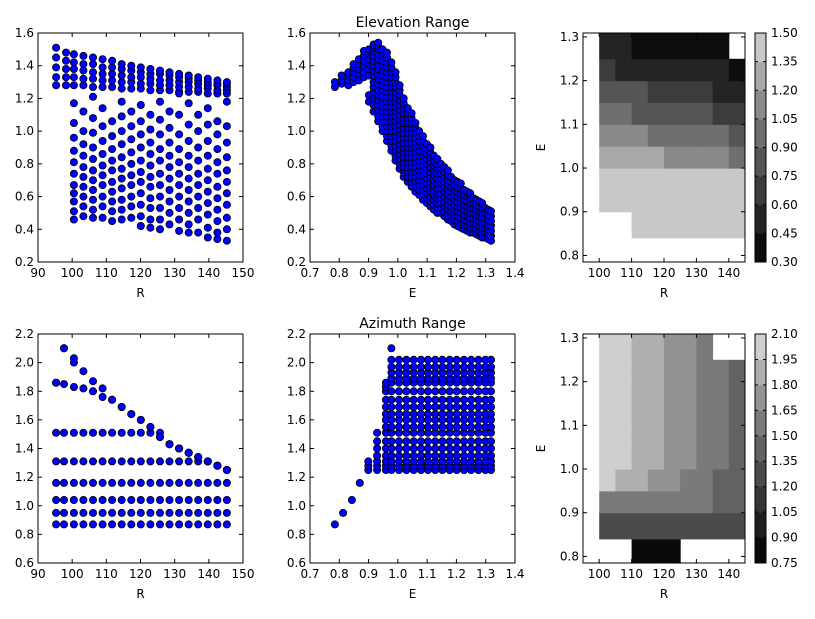 This screenshot has width=815, height=619. Describe the element at coordinates (569, 255) in the screenshot. I see `y-tick-label: 0.8` at that location.